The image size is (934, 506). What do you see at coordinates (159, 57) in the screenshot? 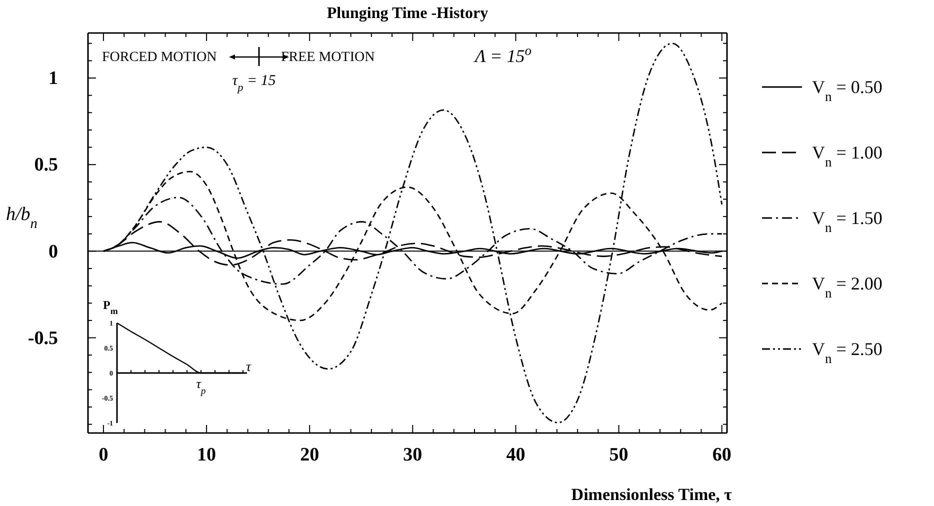
I see `annotation: FORCED MOTION` at bounding box center [159, 57].